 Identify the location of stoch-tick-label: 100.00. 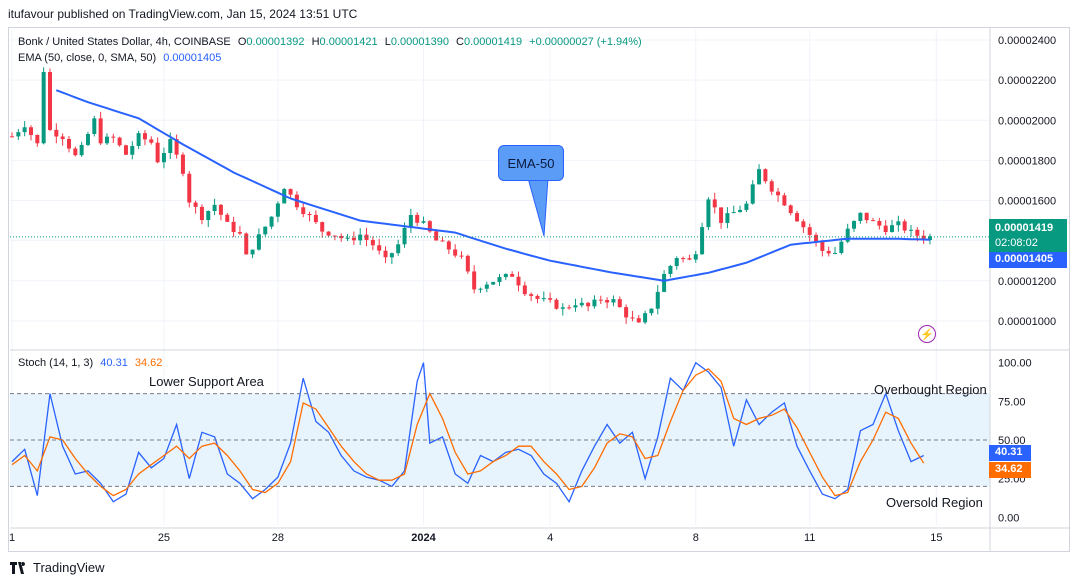
(1015, 364).